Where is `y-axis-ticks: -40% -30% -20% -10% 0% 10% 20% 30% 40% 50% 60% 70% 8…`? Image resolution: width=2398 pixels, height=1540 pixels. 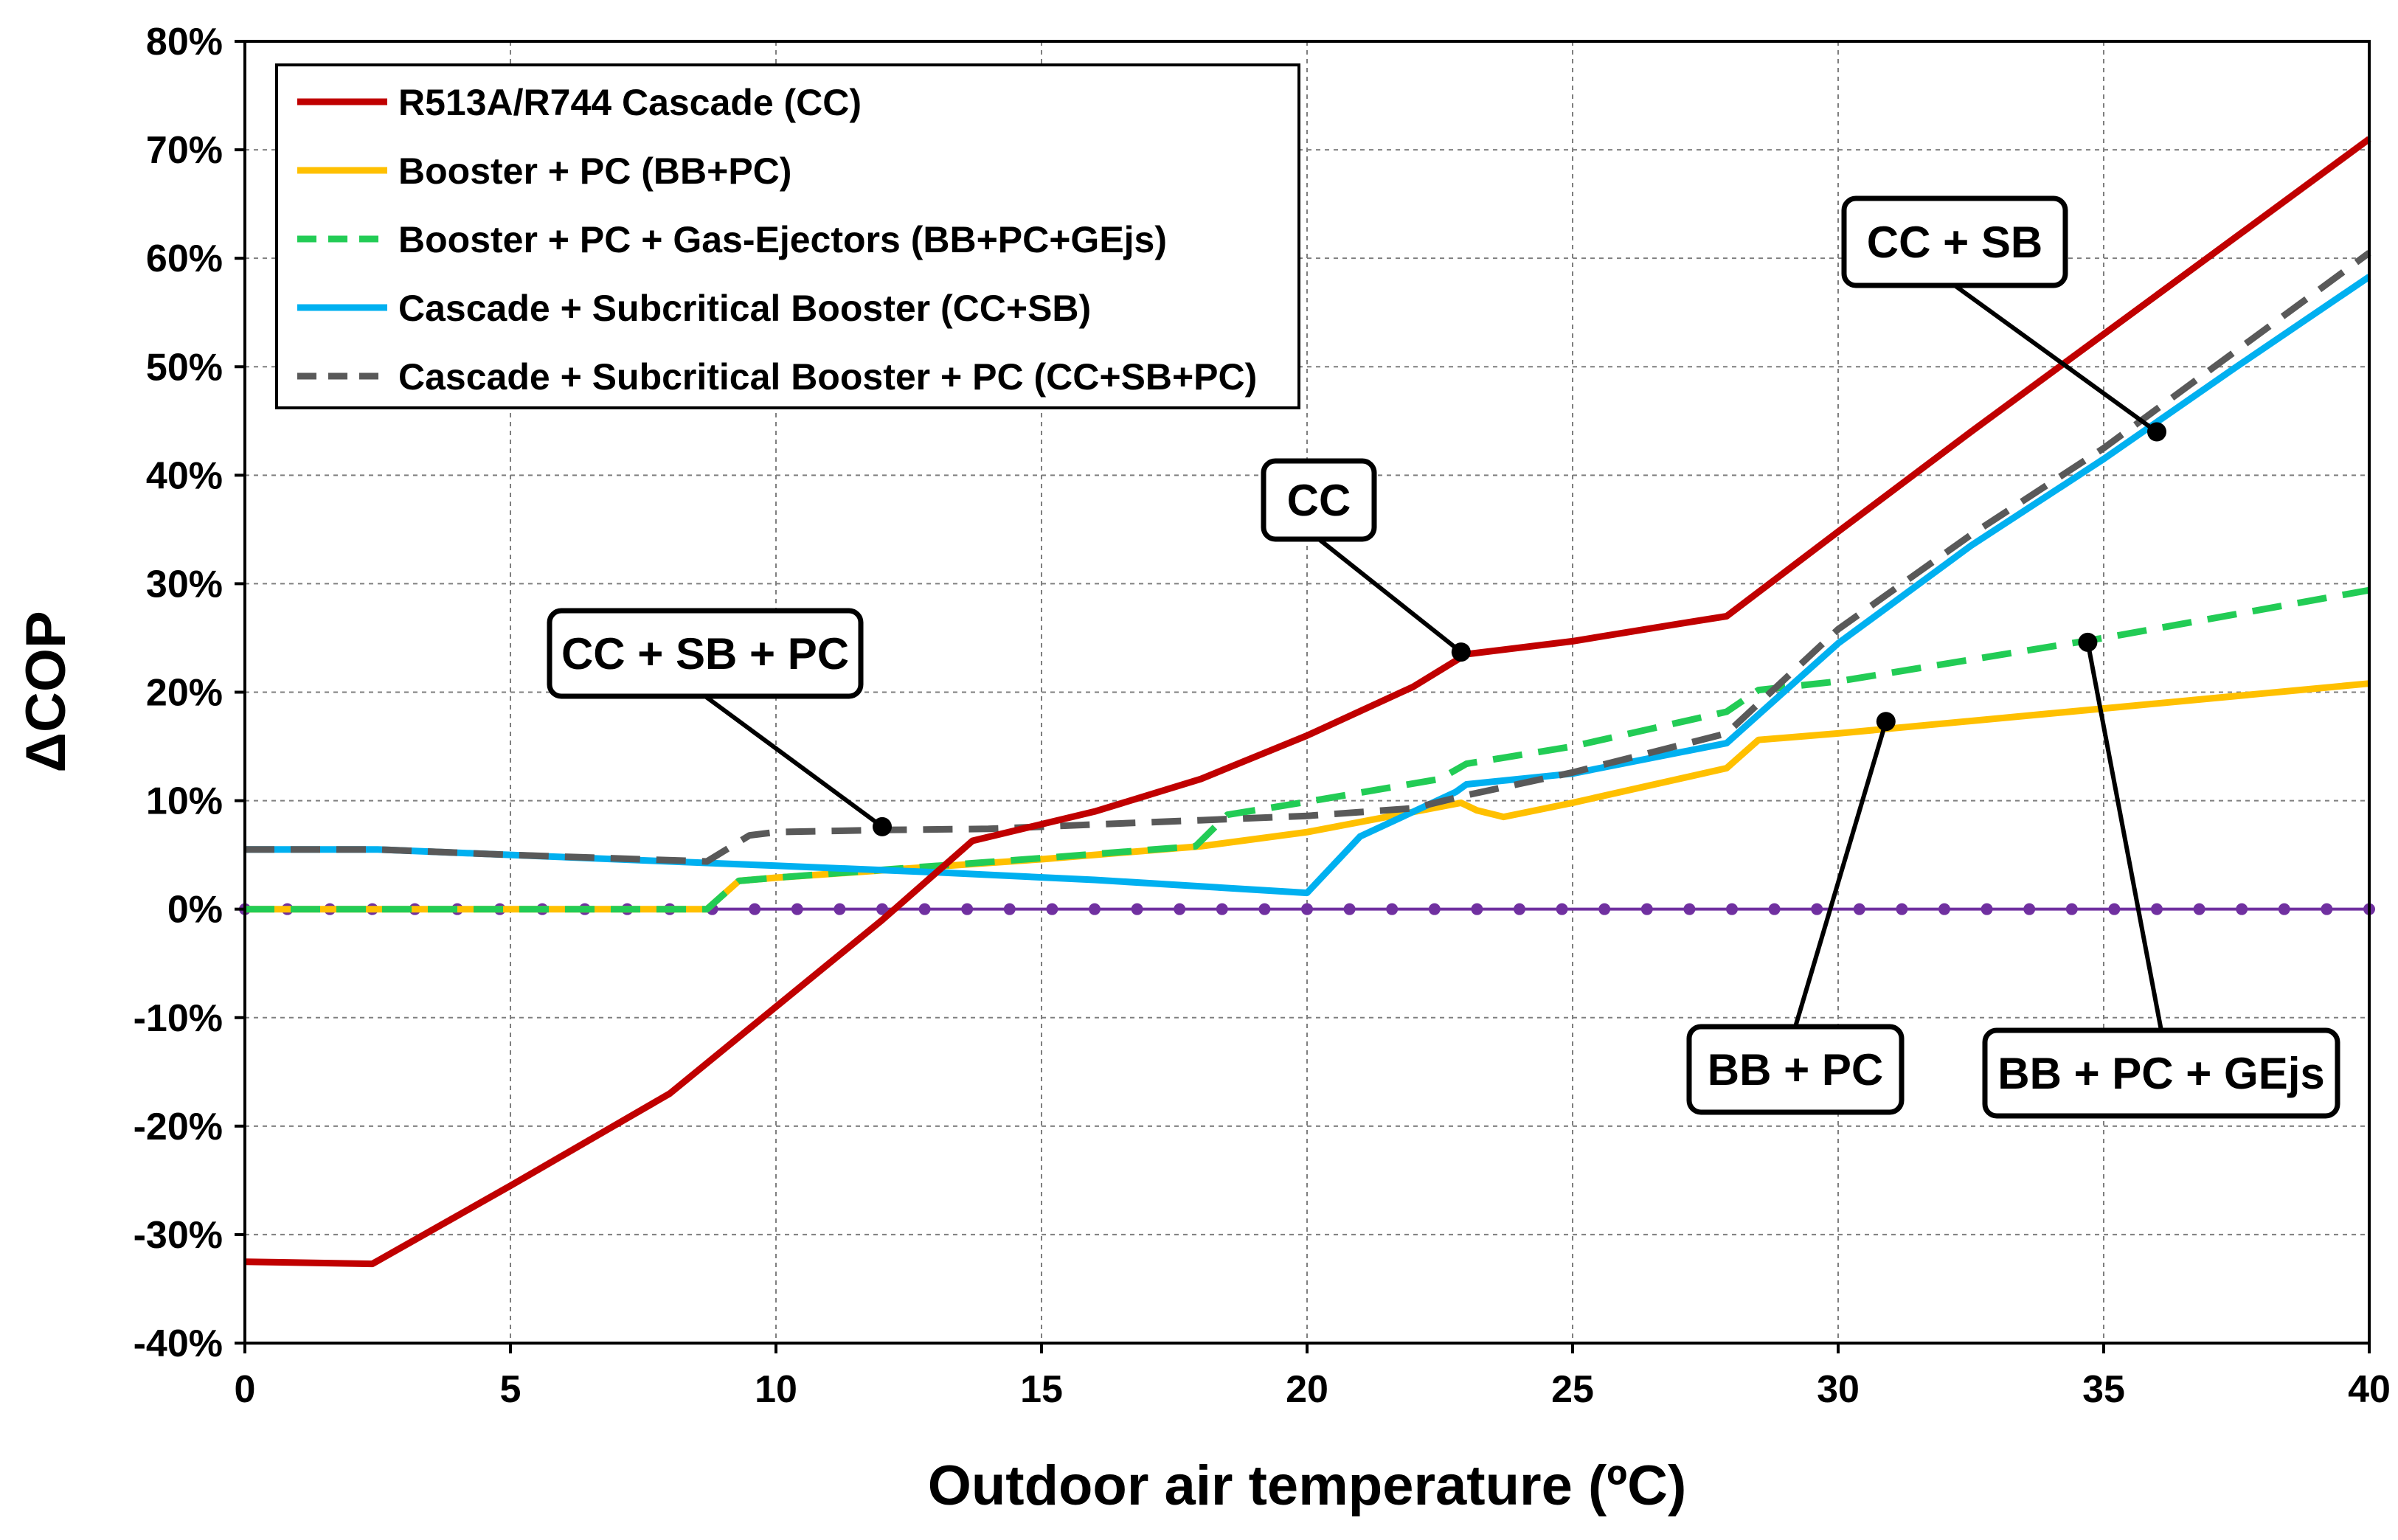
y-axis-ticks: -40% -30% -20% -10% 0% 10% 20% 30% 40% 50% 60% 70% 8… is located at coordinates (189, 693).